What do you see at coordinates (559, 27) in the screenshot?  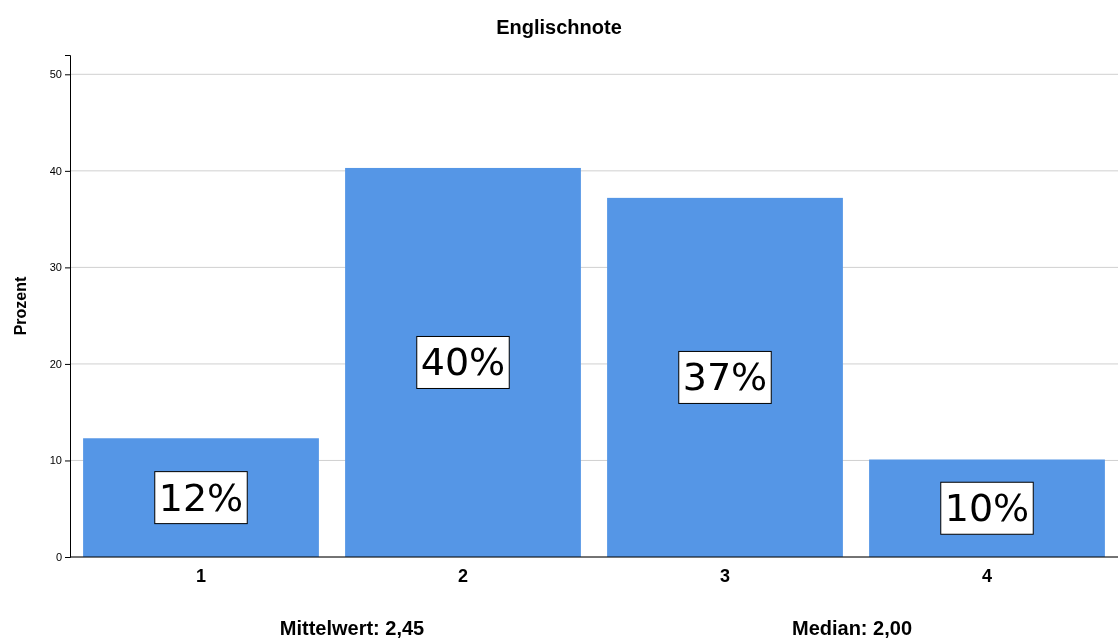 I see `chart-title: Englischnote` at bounding box center [559, 27].